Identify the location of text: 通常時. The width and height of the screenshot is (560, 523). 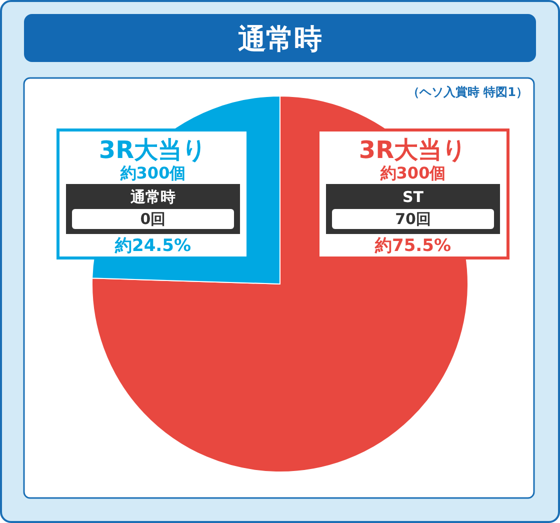
(153, 197).